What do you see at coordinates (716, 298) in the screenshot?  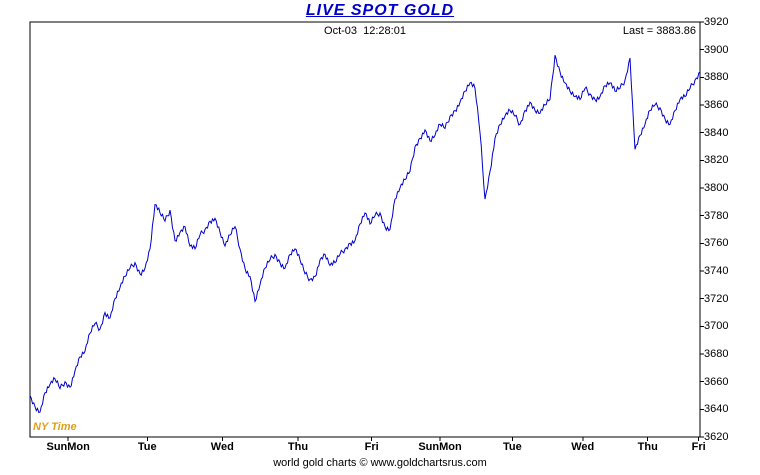 I see `y-axis-label: 3720` at bounding box center [716, 298].